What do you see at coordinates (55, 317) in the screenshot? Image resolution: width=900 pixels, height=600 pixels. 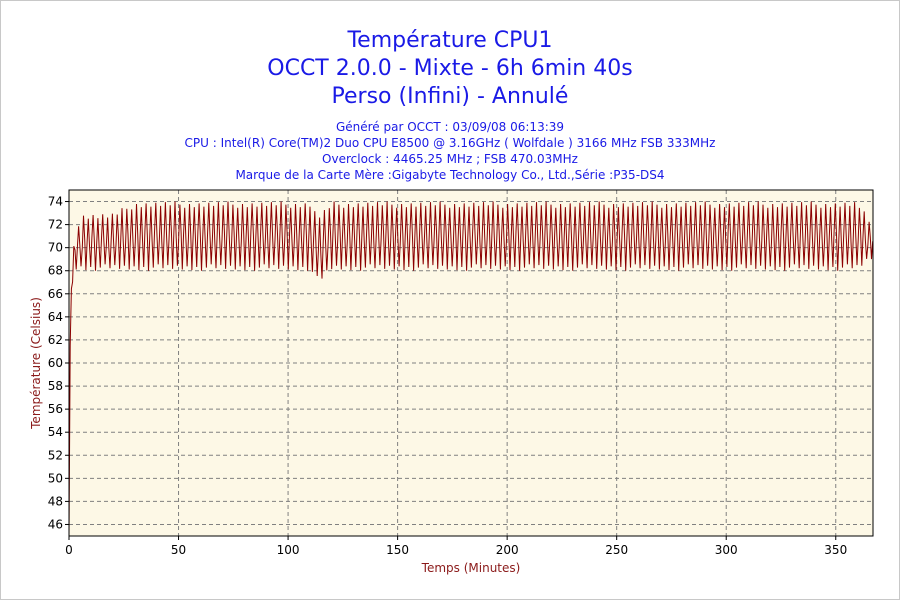 I see `y-tick-label: 64` at bounding box center [55, 317].